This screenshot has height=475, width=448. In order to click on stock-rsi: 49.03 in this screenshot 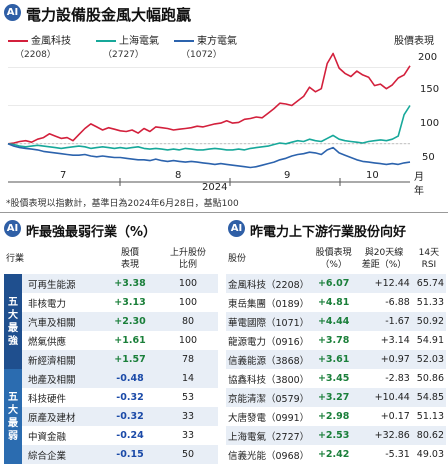, I will do `click(428, 454)`.